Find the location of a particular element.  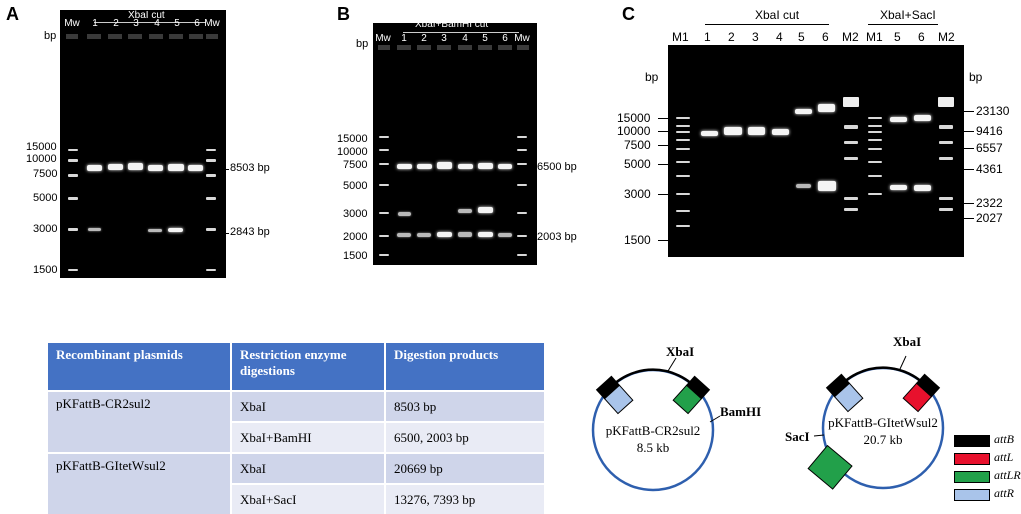

lane-label: 5 is located at coordinates (177, 23).